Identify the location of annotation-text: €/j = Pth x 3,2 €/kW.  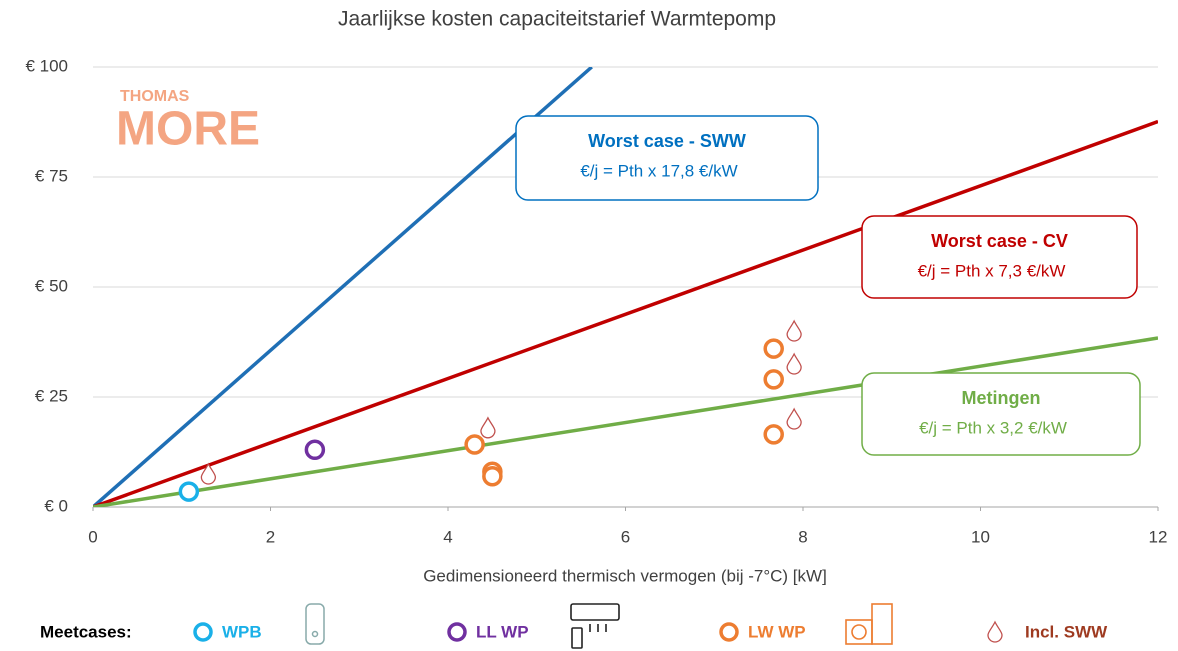
(993, 427).